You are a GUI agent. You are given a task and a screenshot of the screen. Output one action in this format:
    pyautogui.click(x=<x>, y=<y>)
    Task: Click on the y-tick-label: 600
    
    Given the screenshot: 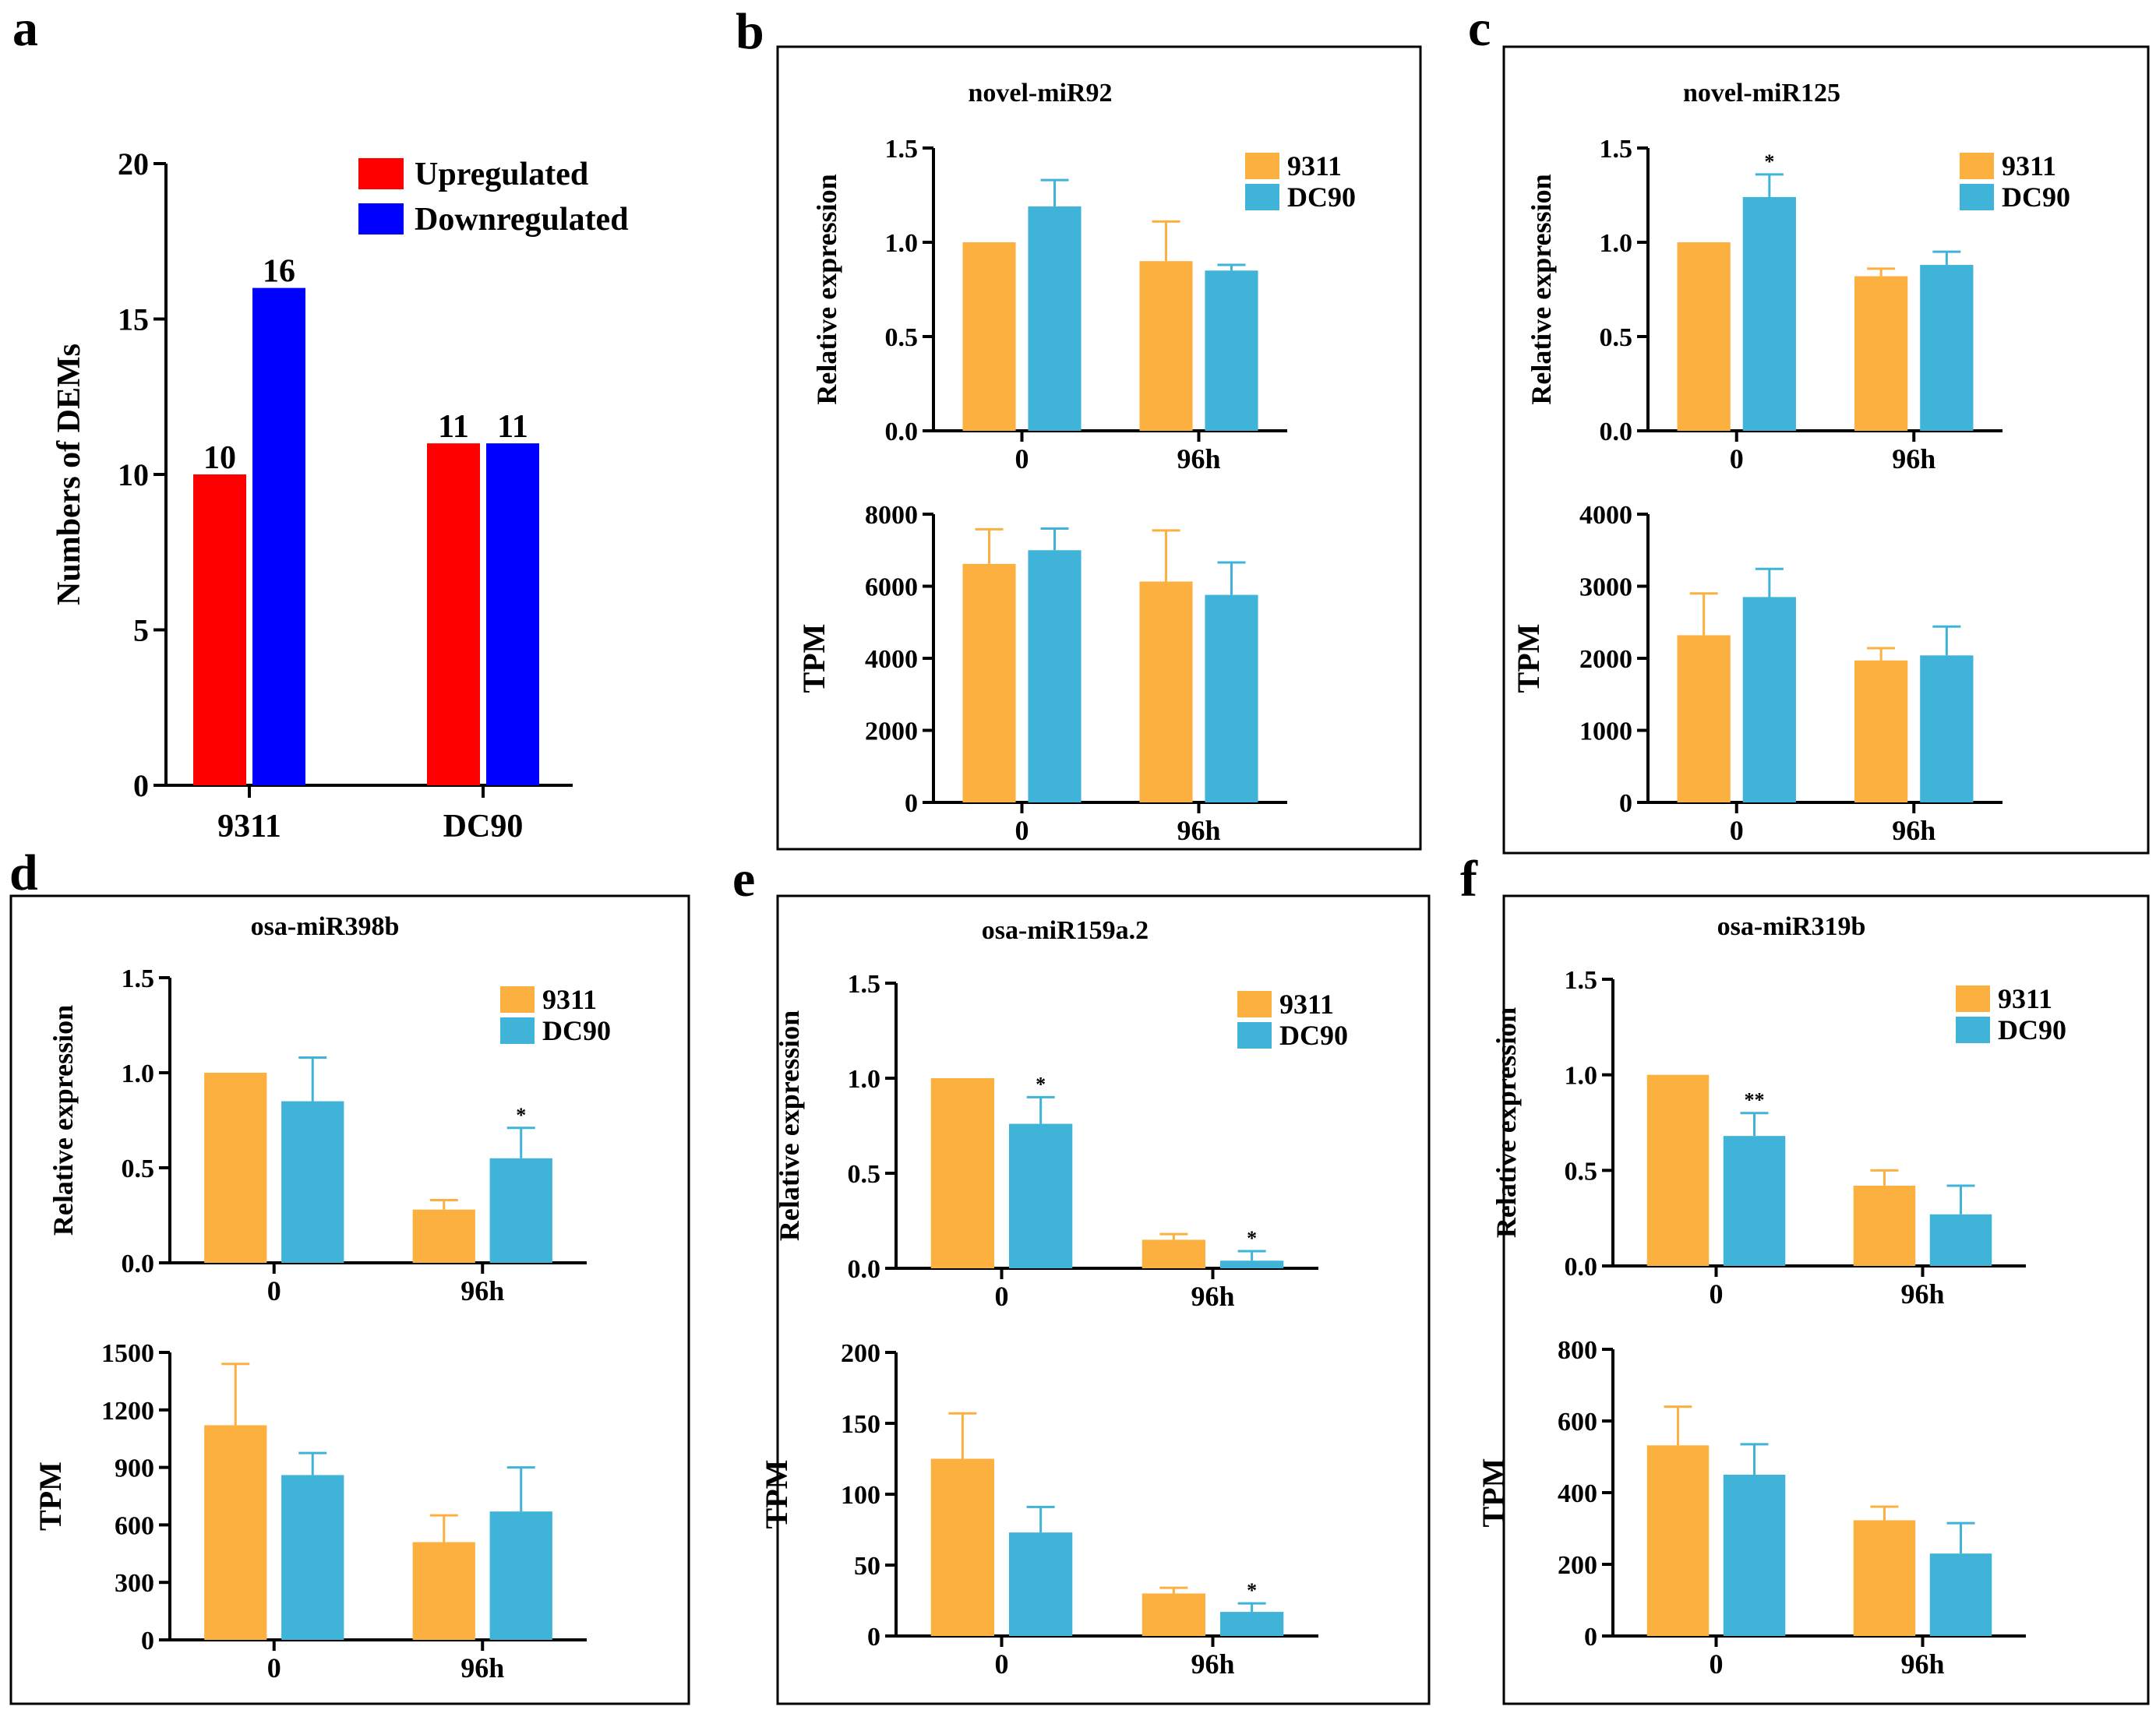 What is the action you would take?
    pyautogui.click(x=134, y=1525)
    